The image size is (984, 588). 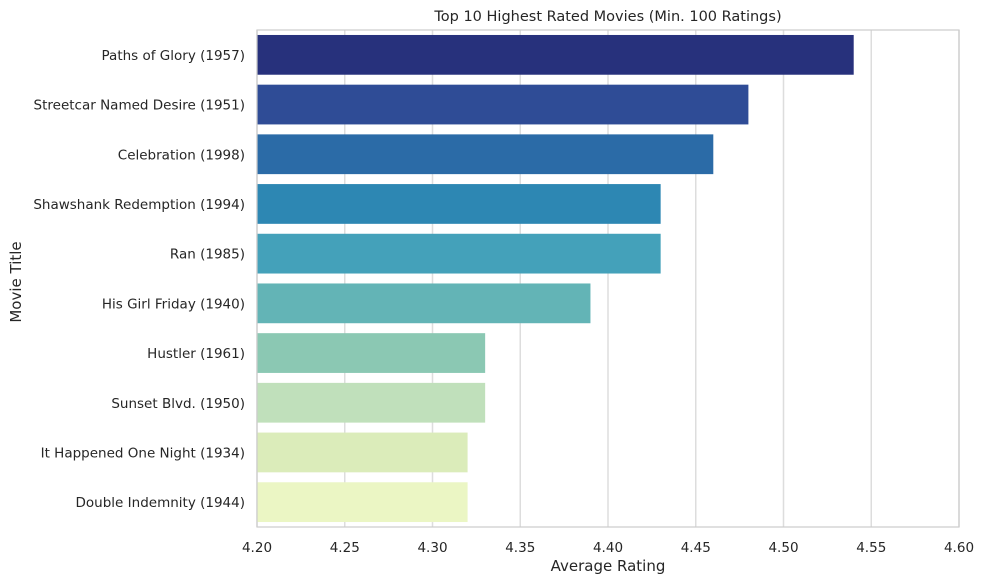 What do you see at coordinates (173, 304) in the screenshot?
I see `category-label: His Girl Friday (1940)` at bounding box center [173, 304].